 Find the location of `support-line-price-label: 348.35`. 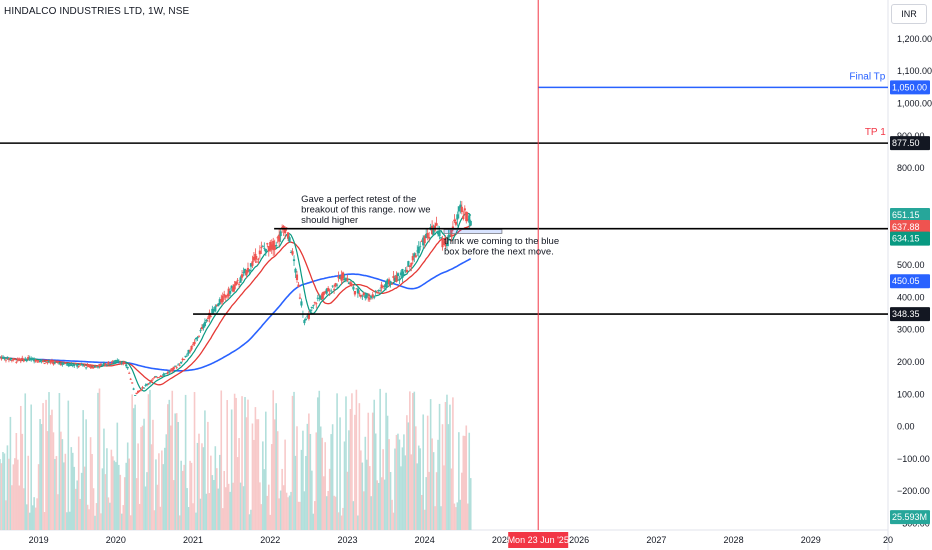

support-line-price-label: 348.35 is located at coordinates (906, 314).